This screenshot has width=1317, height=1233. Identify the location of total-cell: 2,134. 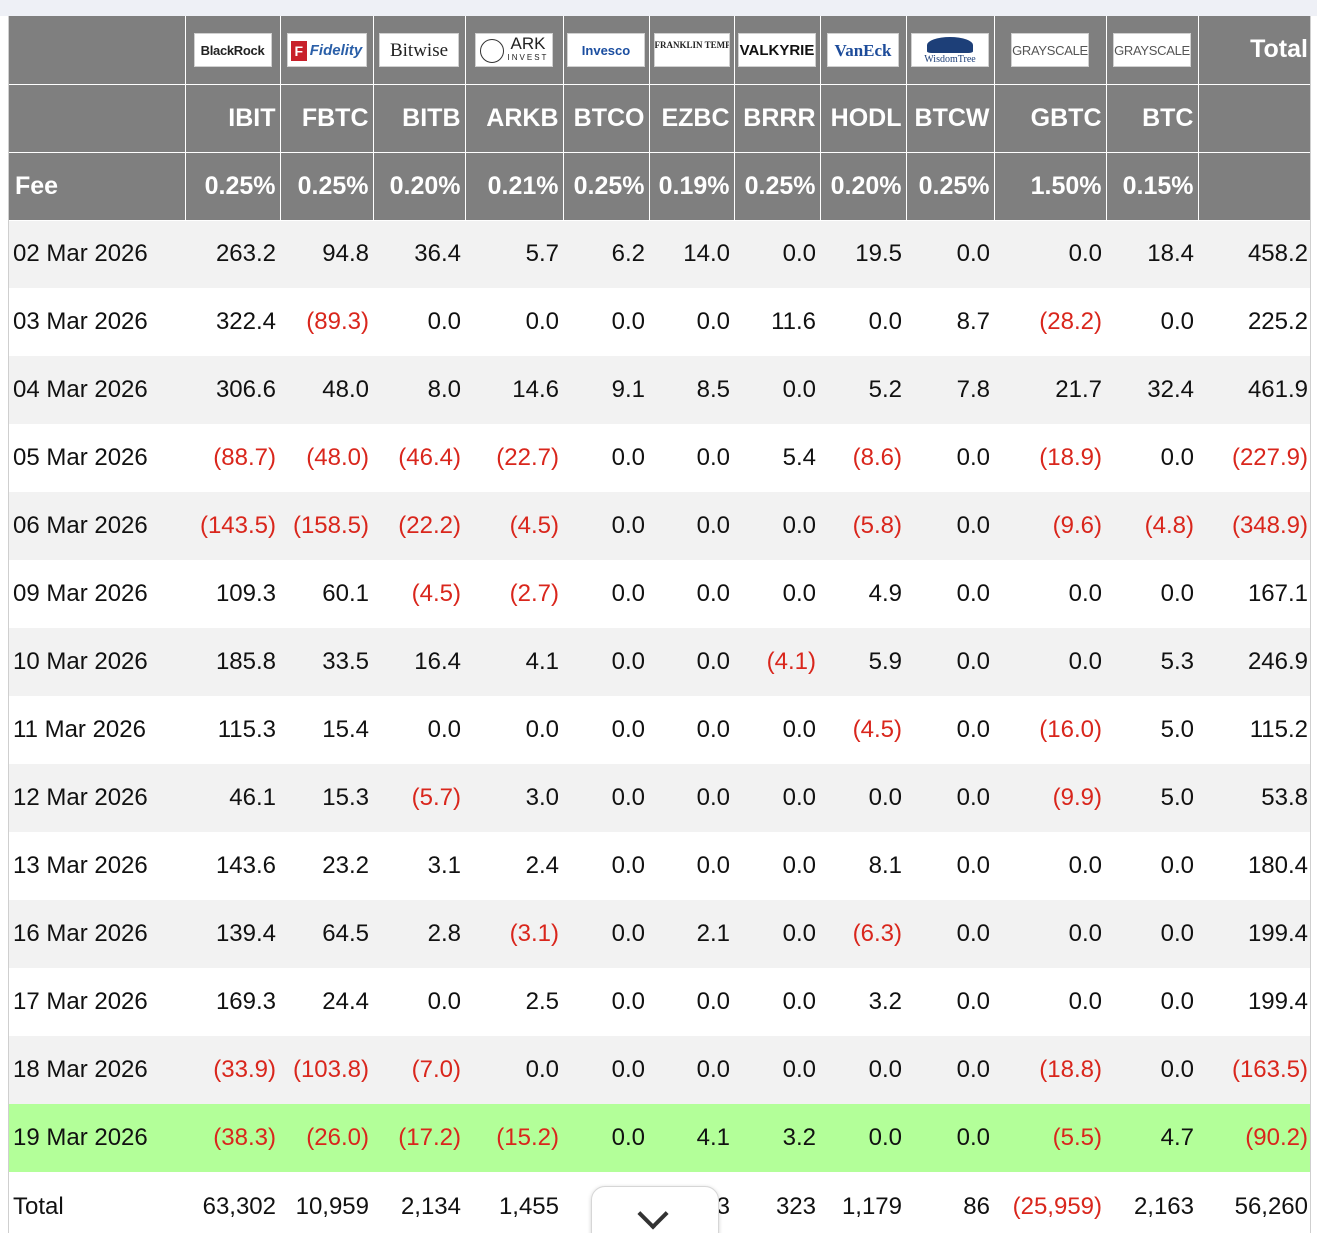
(419, 1202).